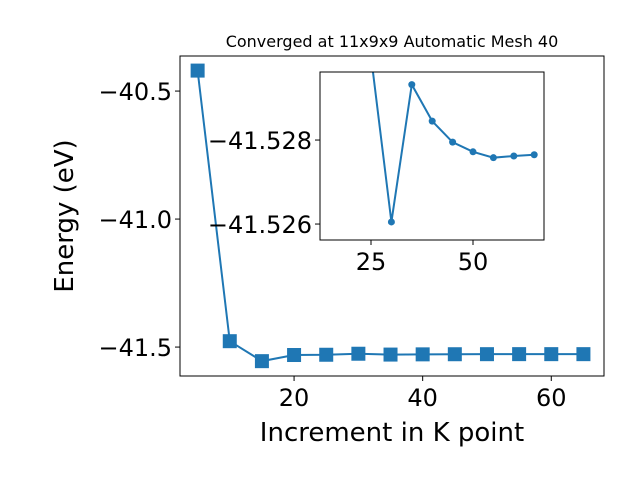 The image size is (640, 484). Describe the element at coordinates (135, 220) in the screenshot. I see `y-tick-label: −41.0` at that location.